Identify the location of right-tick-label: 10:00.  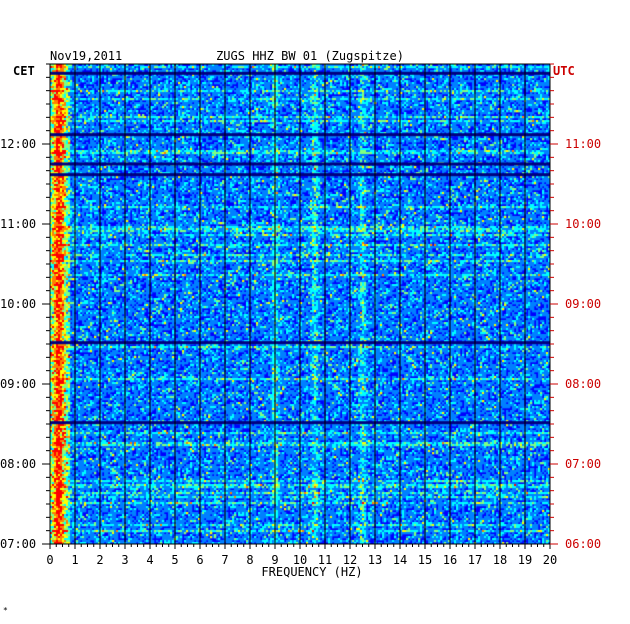
(583, 224).